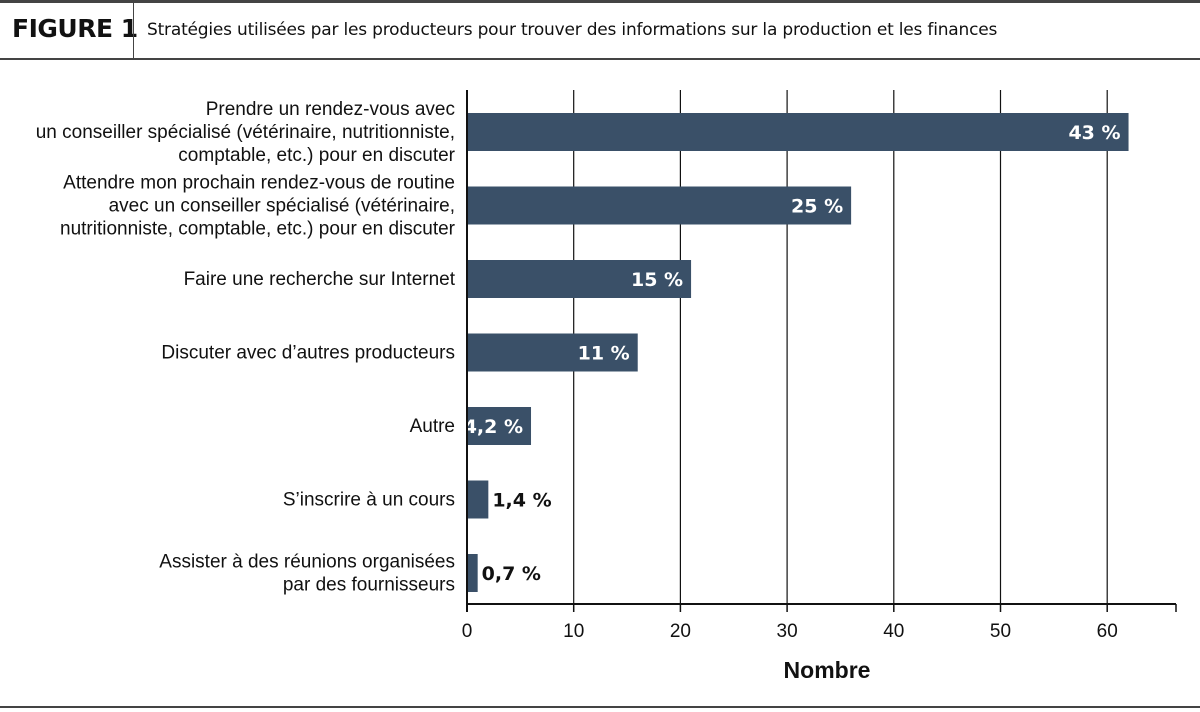  What do you see at coordinates (827, 670) in the screenshot?
I see `x-axis-title: Nombre` at bounding box center [827, 670].